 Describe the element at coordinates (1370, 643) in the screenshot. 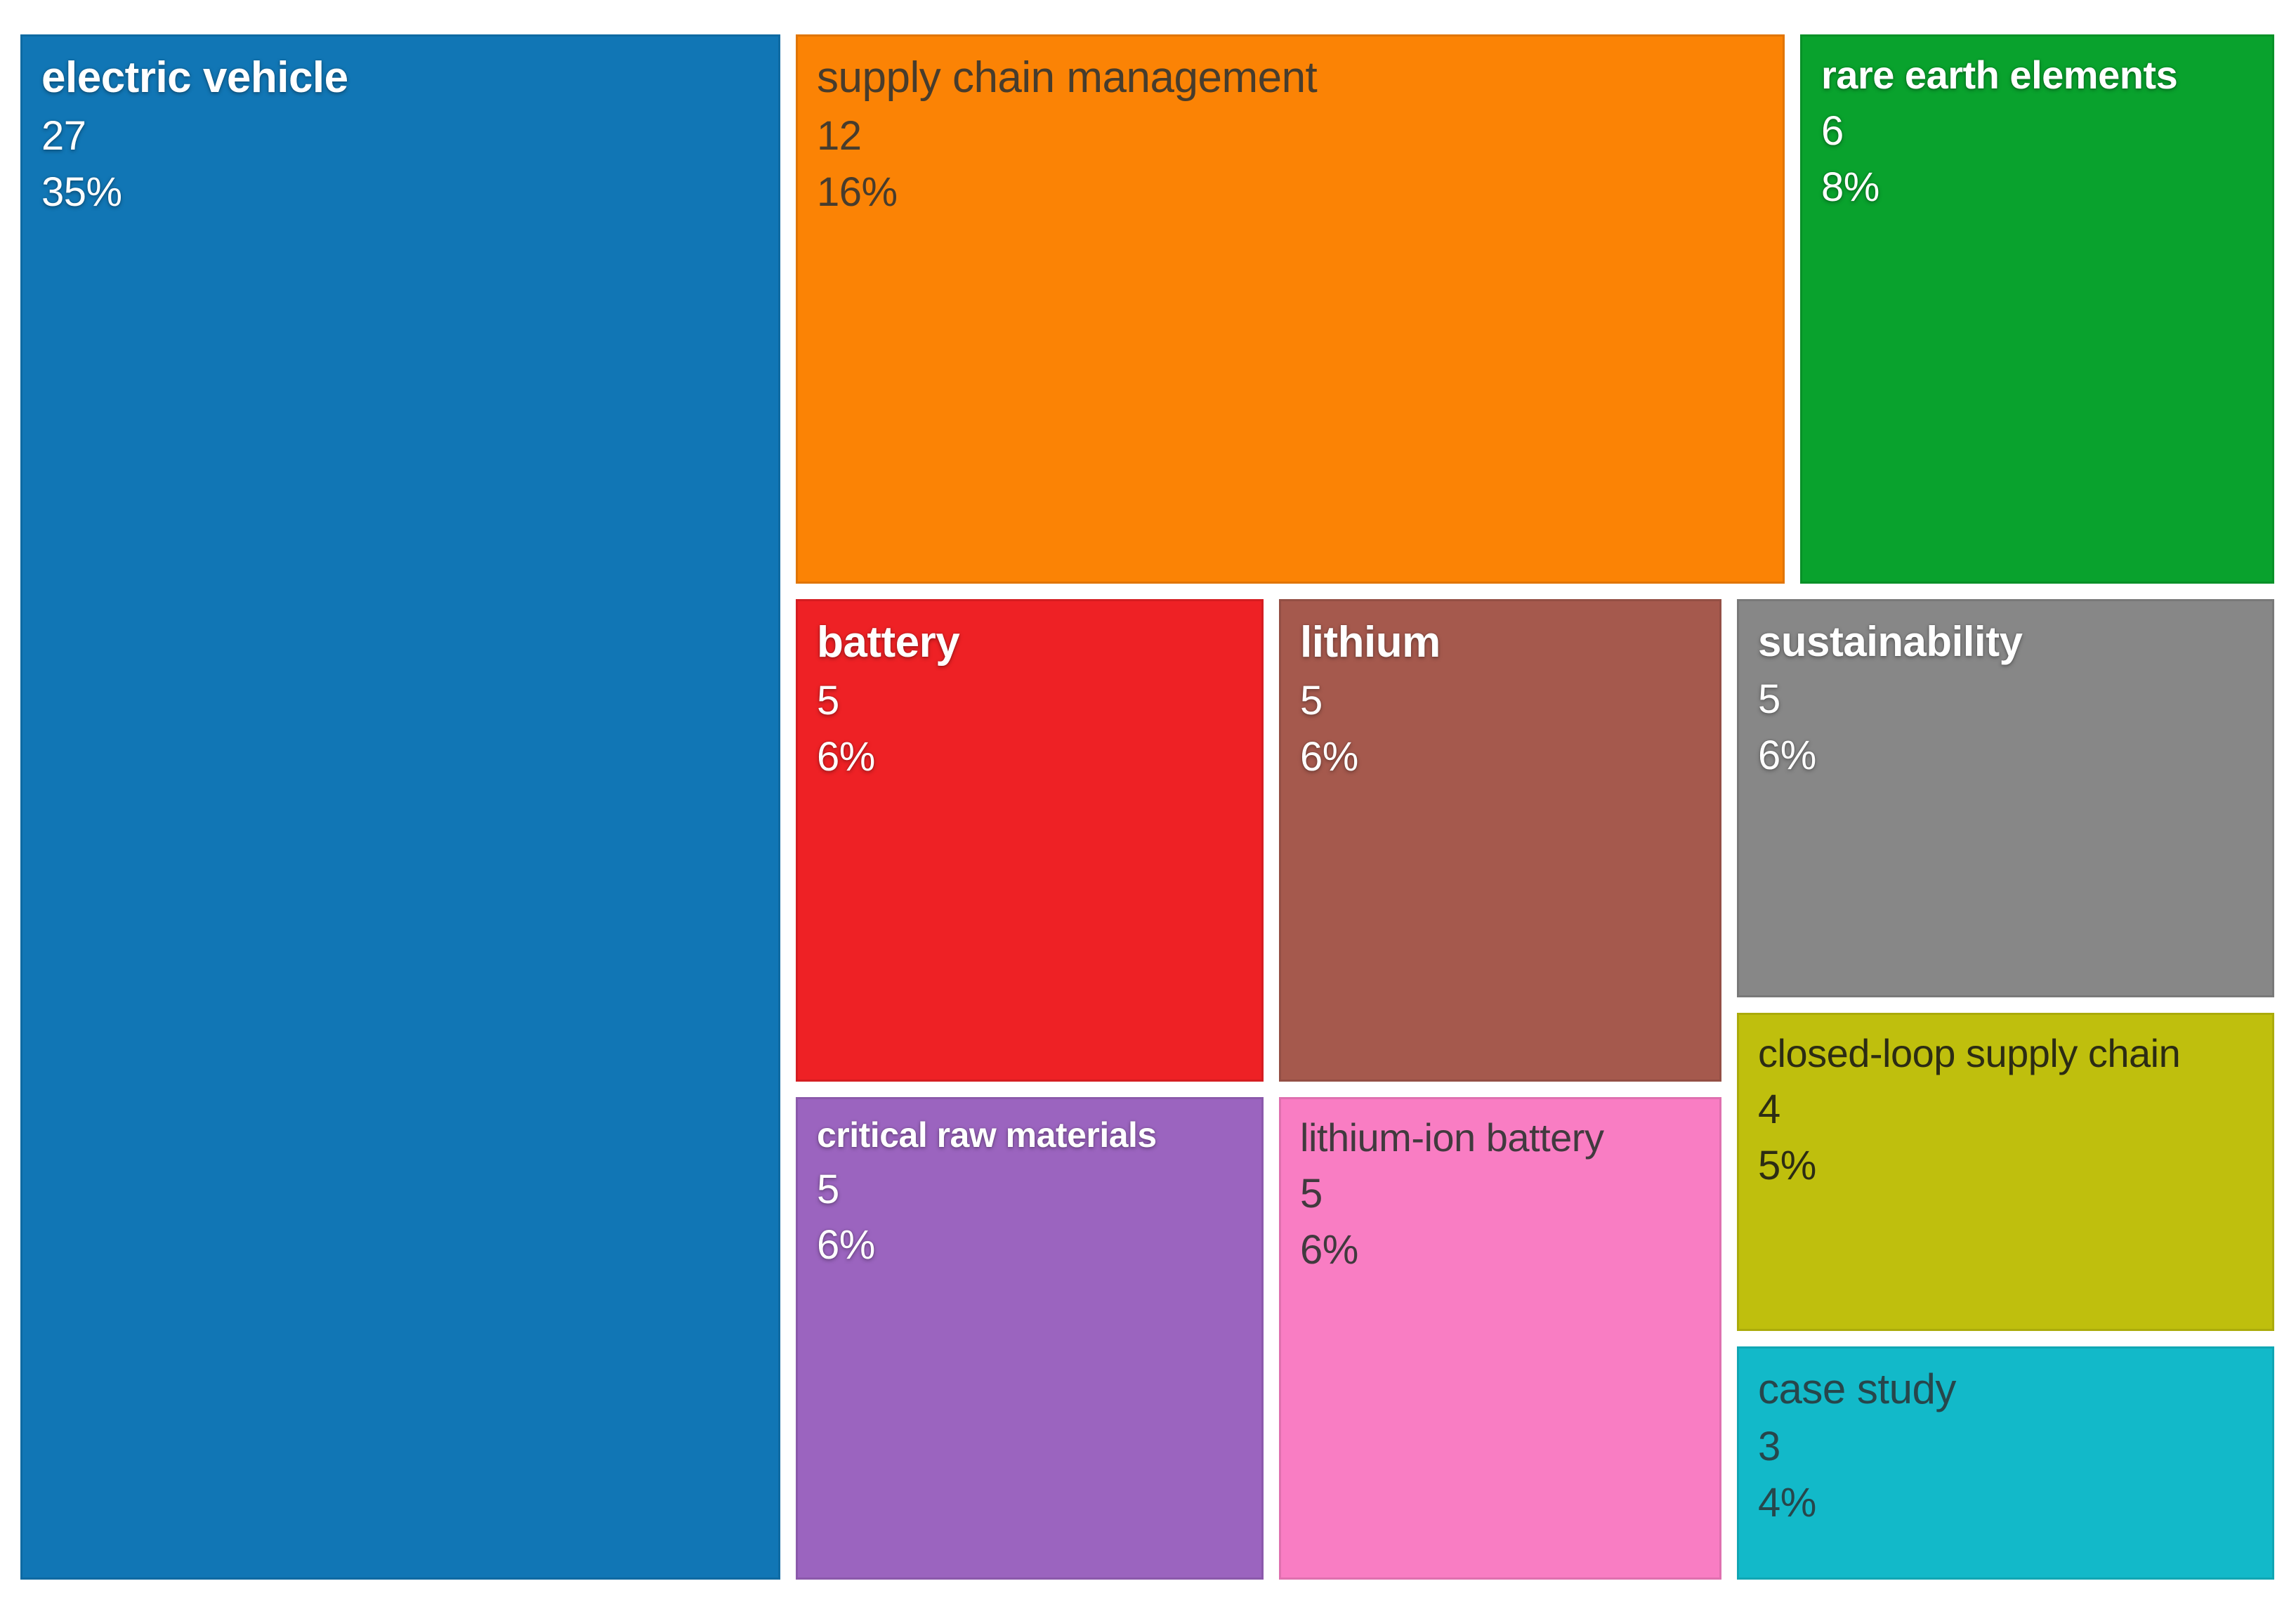

I see `tile-label: lithium` at that location.